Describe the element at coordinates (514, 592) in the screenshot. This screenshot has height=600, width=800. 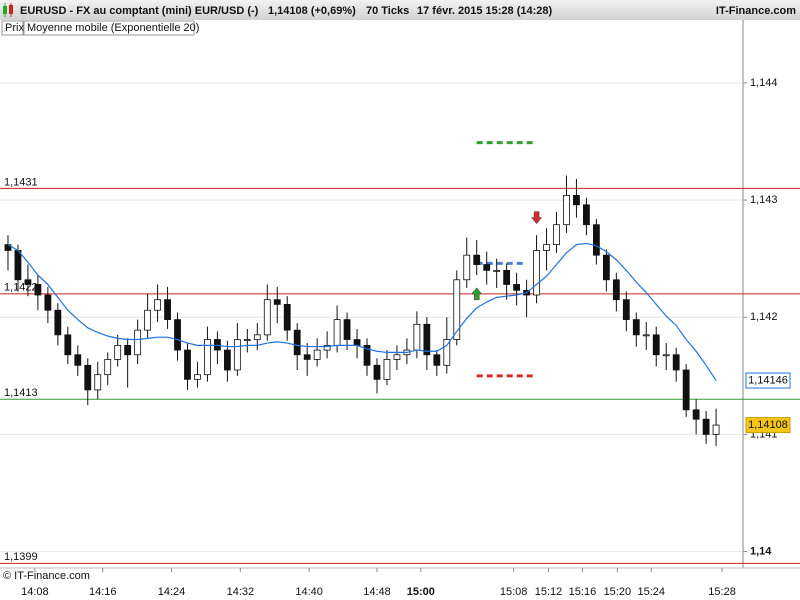
I see `x-tick-label: 15:08` at that location.